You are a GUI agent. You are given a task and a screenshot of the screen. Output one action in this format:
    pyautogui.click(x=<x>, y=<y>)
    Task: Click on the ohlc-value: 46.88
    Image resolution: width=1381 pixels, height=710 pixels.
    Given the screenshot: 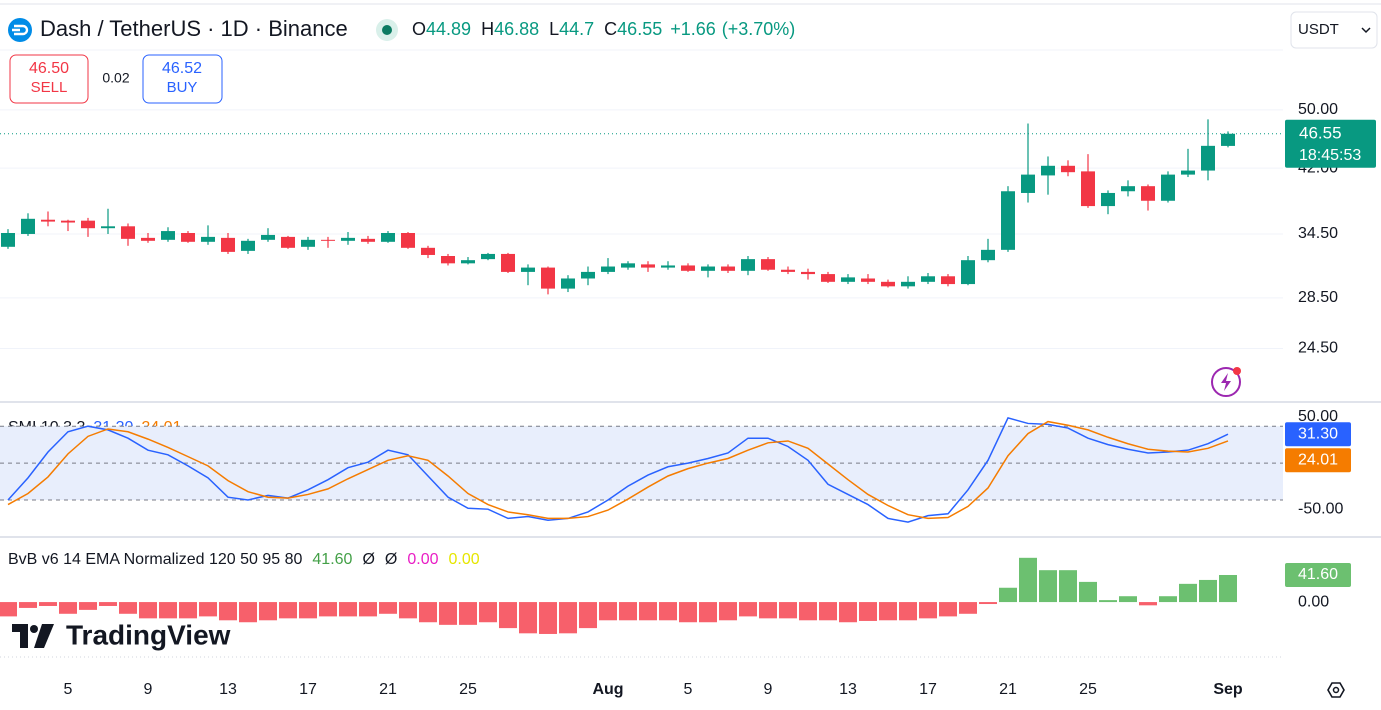 What is the action you would take?
    pyautogui.click(x=516, y=29)
    